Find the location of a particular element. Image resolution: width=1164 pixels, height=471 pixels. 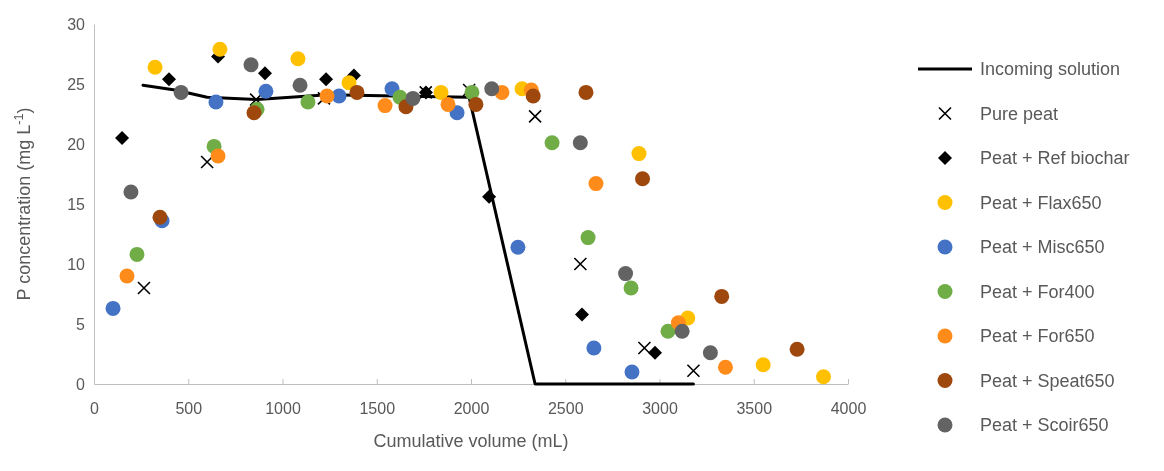

y-tick-label: 10 is located at coordinates (76, 264).